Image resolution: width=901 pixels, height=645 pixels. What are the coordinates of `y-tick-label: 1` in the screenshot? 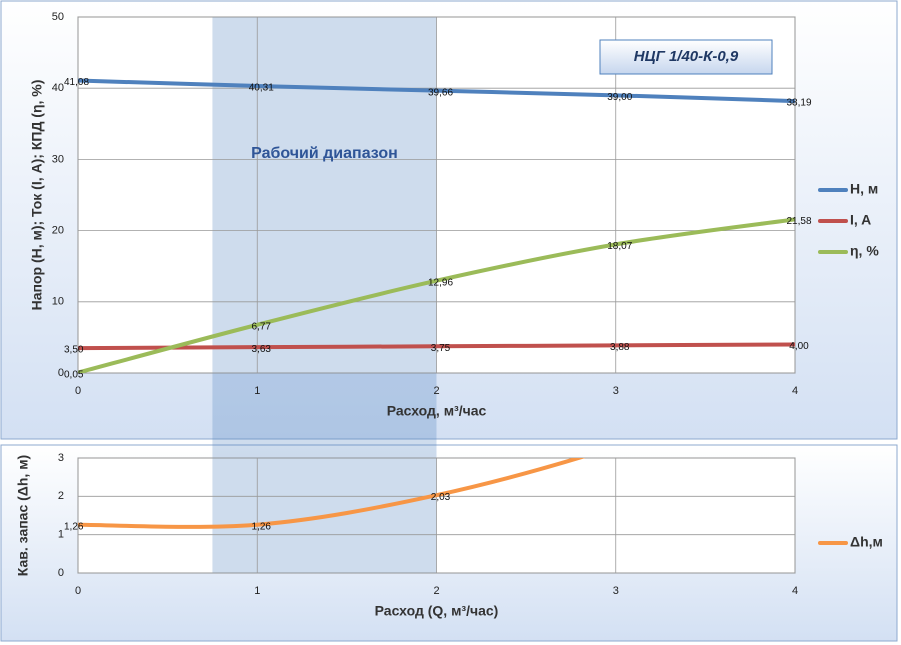 It's located at (61, 535).